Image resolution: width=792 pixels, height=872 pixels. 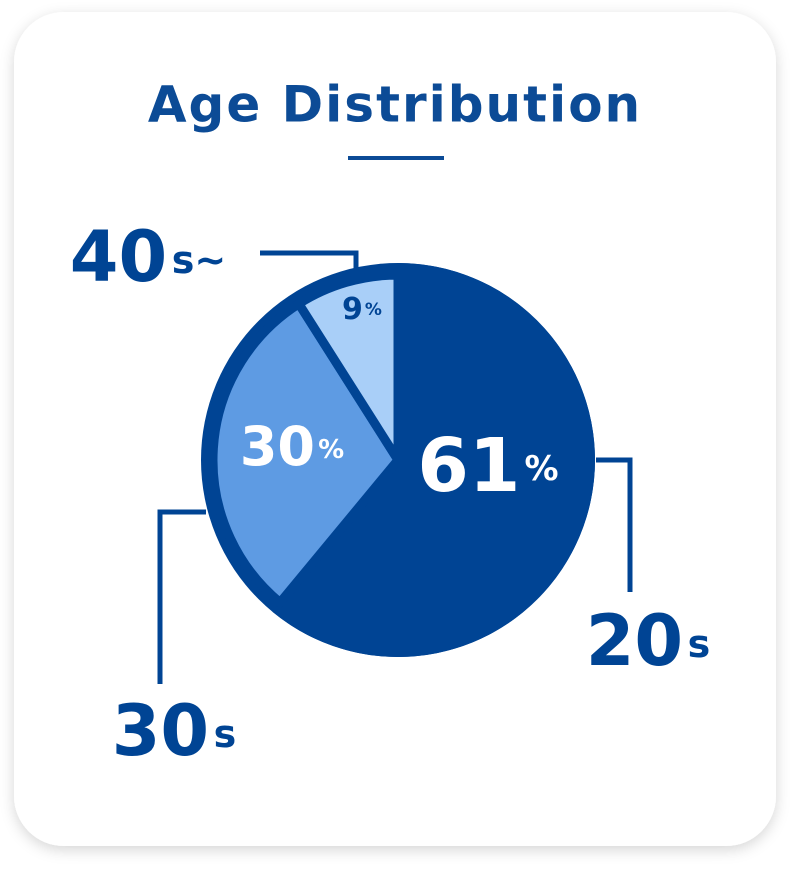 I want to click on value-label: 30%, so click(x=292, y=446).